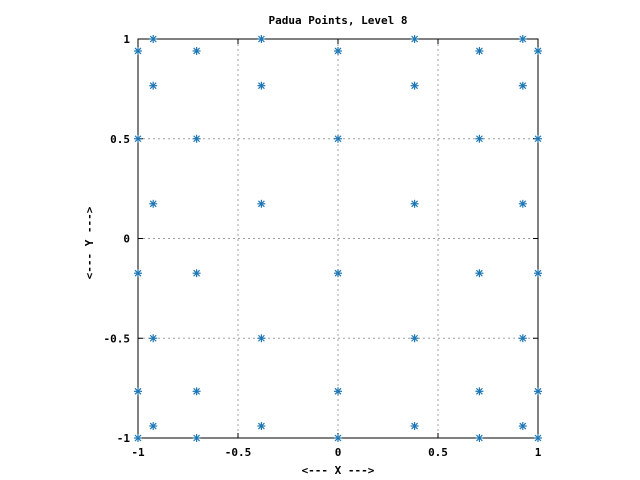 The width and height of the screenshot is (640, 480). I want to click on y-axis-tick-labels: -1 -0.5 0 0.5 1, so click(117, 239).